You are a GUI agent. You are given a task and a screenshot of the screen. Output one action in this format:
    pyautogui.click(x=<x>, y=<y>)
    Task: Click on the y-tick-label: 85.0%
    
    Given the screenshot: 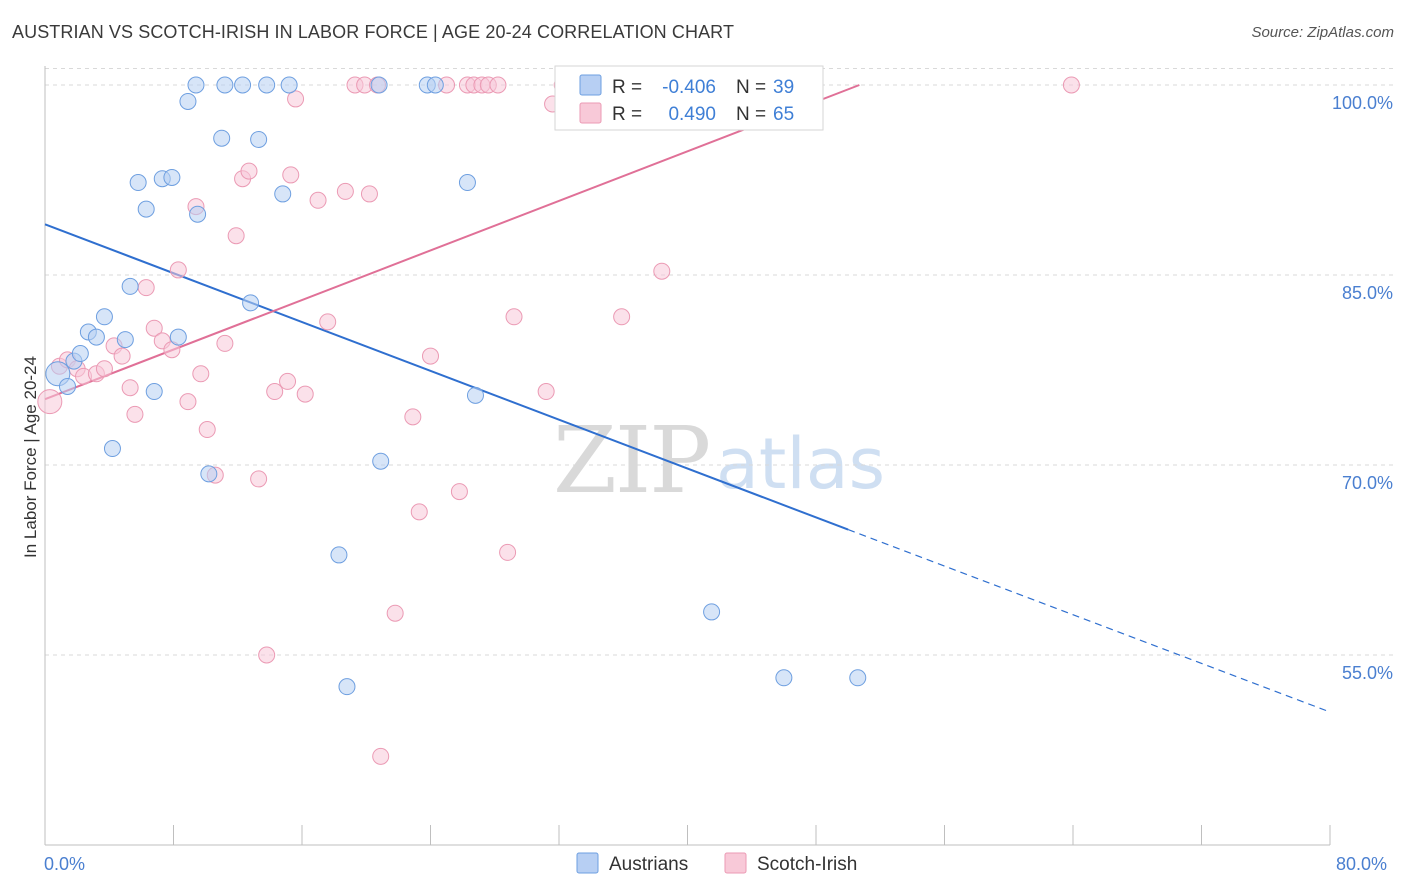 What is the action you would take?
    pyautogui.click(x=1367, y=293)
    